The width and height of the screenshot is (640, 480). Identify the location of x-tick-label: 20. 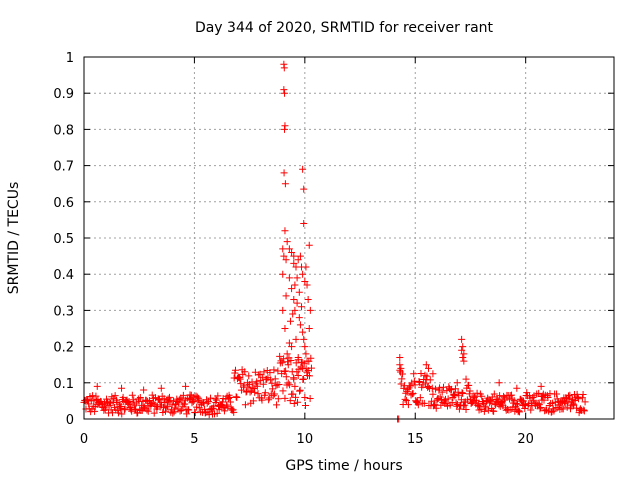
(525, 439).